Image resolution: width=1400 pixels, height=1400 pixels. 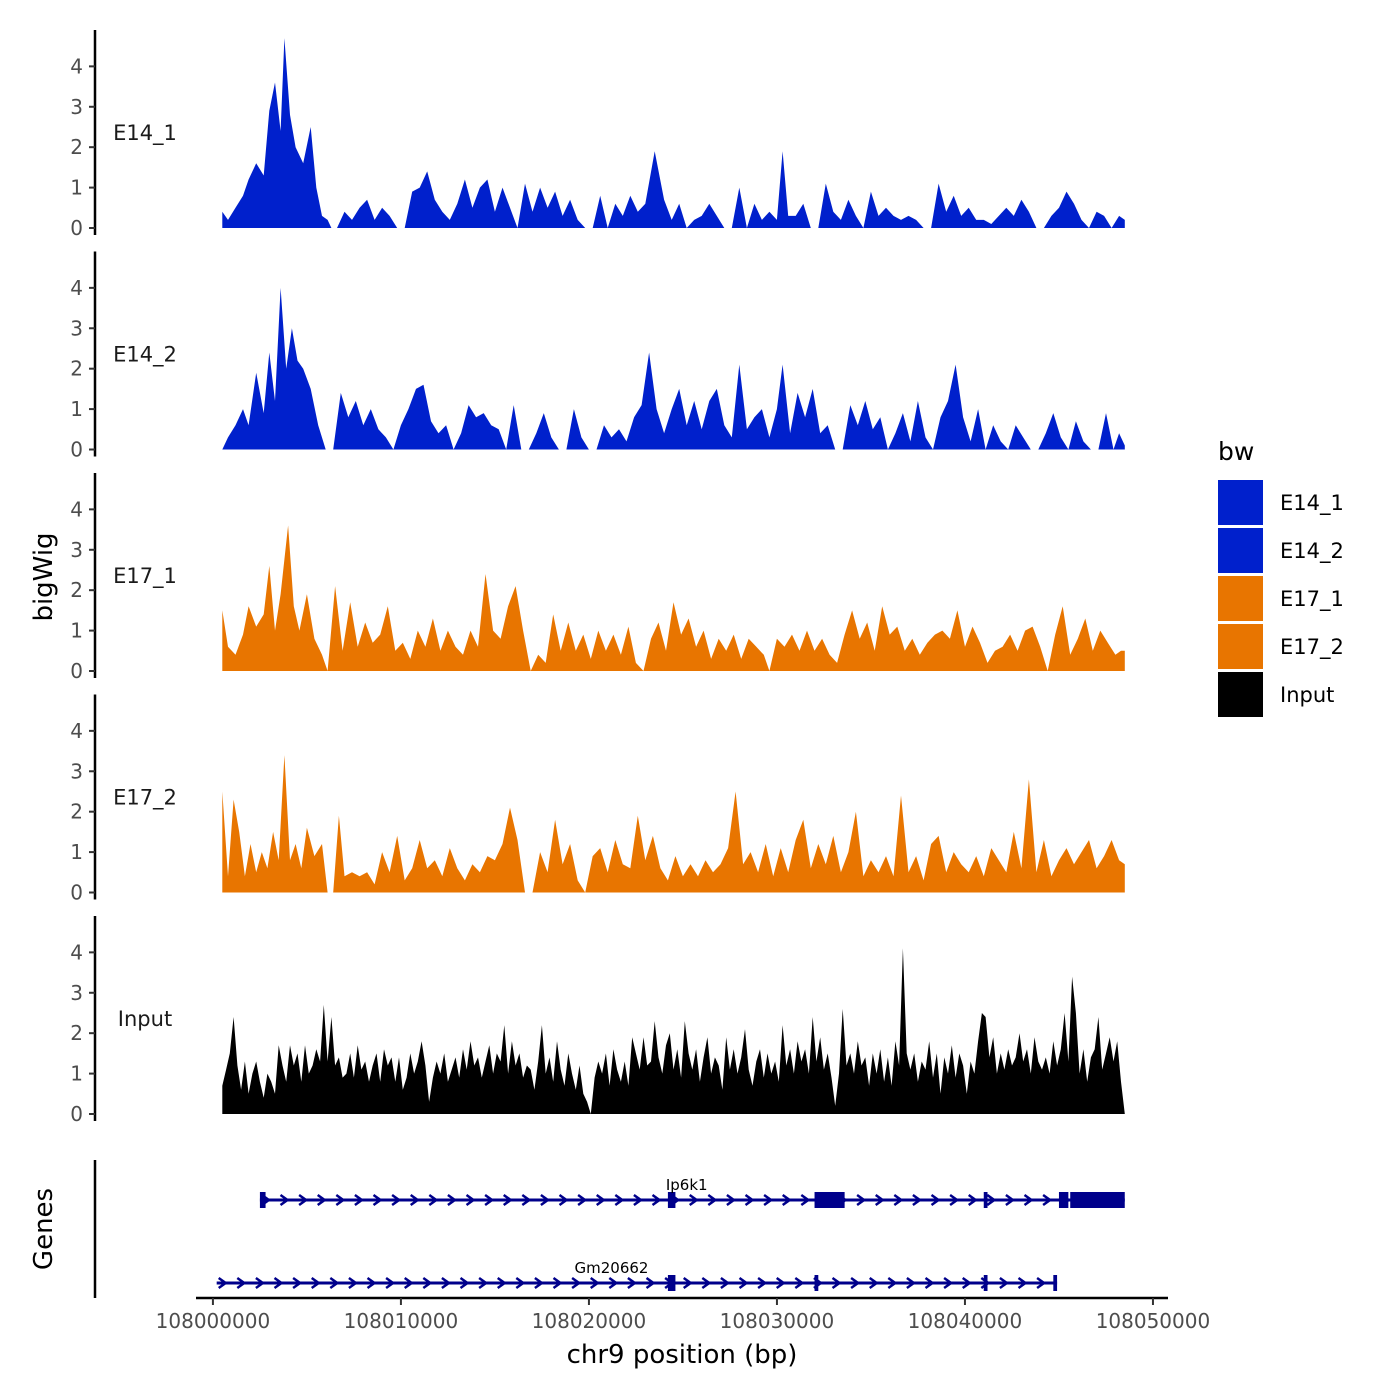 What do you see at coordinates (76, 731) in the screenshot?
I see `y-tick-label: 4` at bounding box center [76, 731].